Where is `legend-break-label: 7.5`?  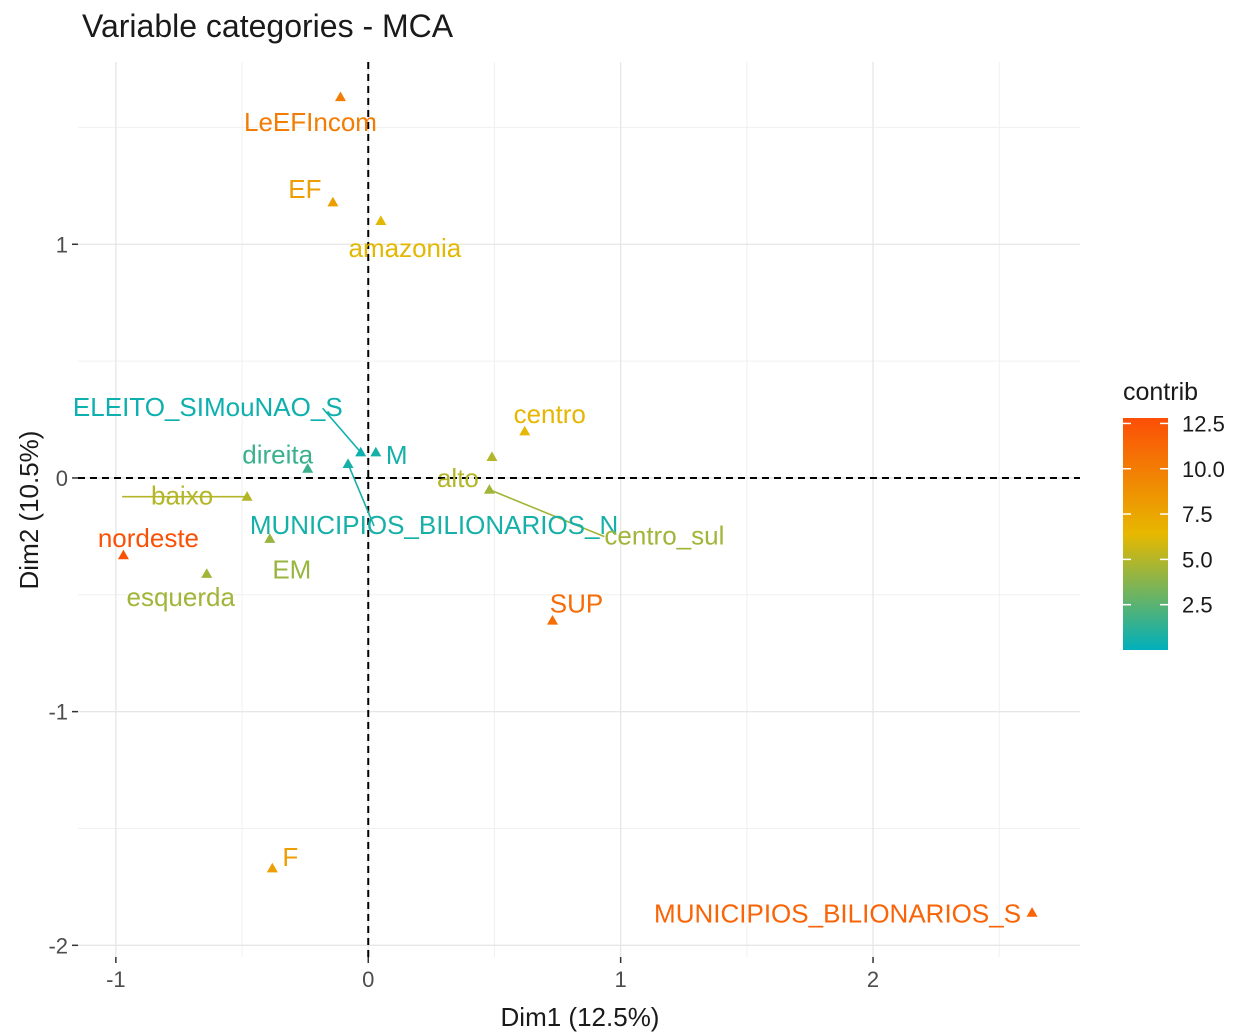 legend-break-label: 7.5 is located at coordinates (1197, 514).